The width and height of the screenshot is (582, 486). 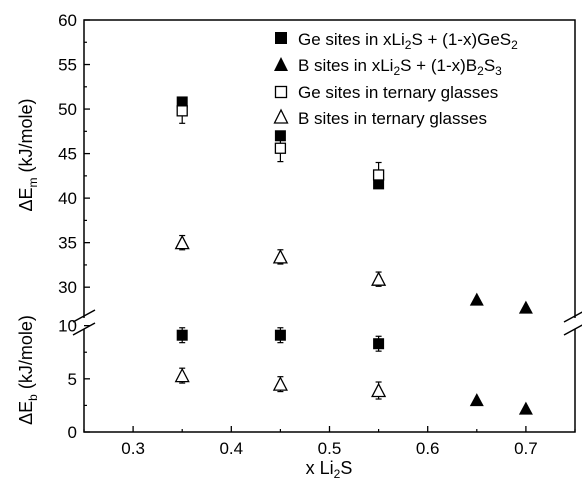 What do you see at coordinates (281, 92) in the screenshot?
I see `legend-marker-ge-ternary` at bounding box center [281, 92].